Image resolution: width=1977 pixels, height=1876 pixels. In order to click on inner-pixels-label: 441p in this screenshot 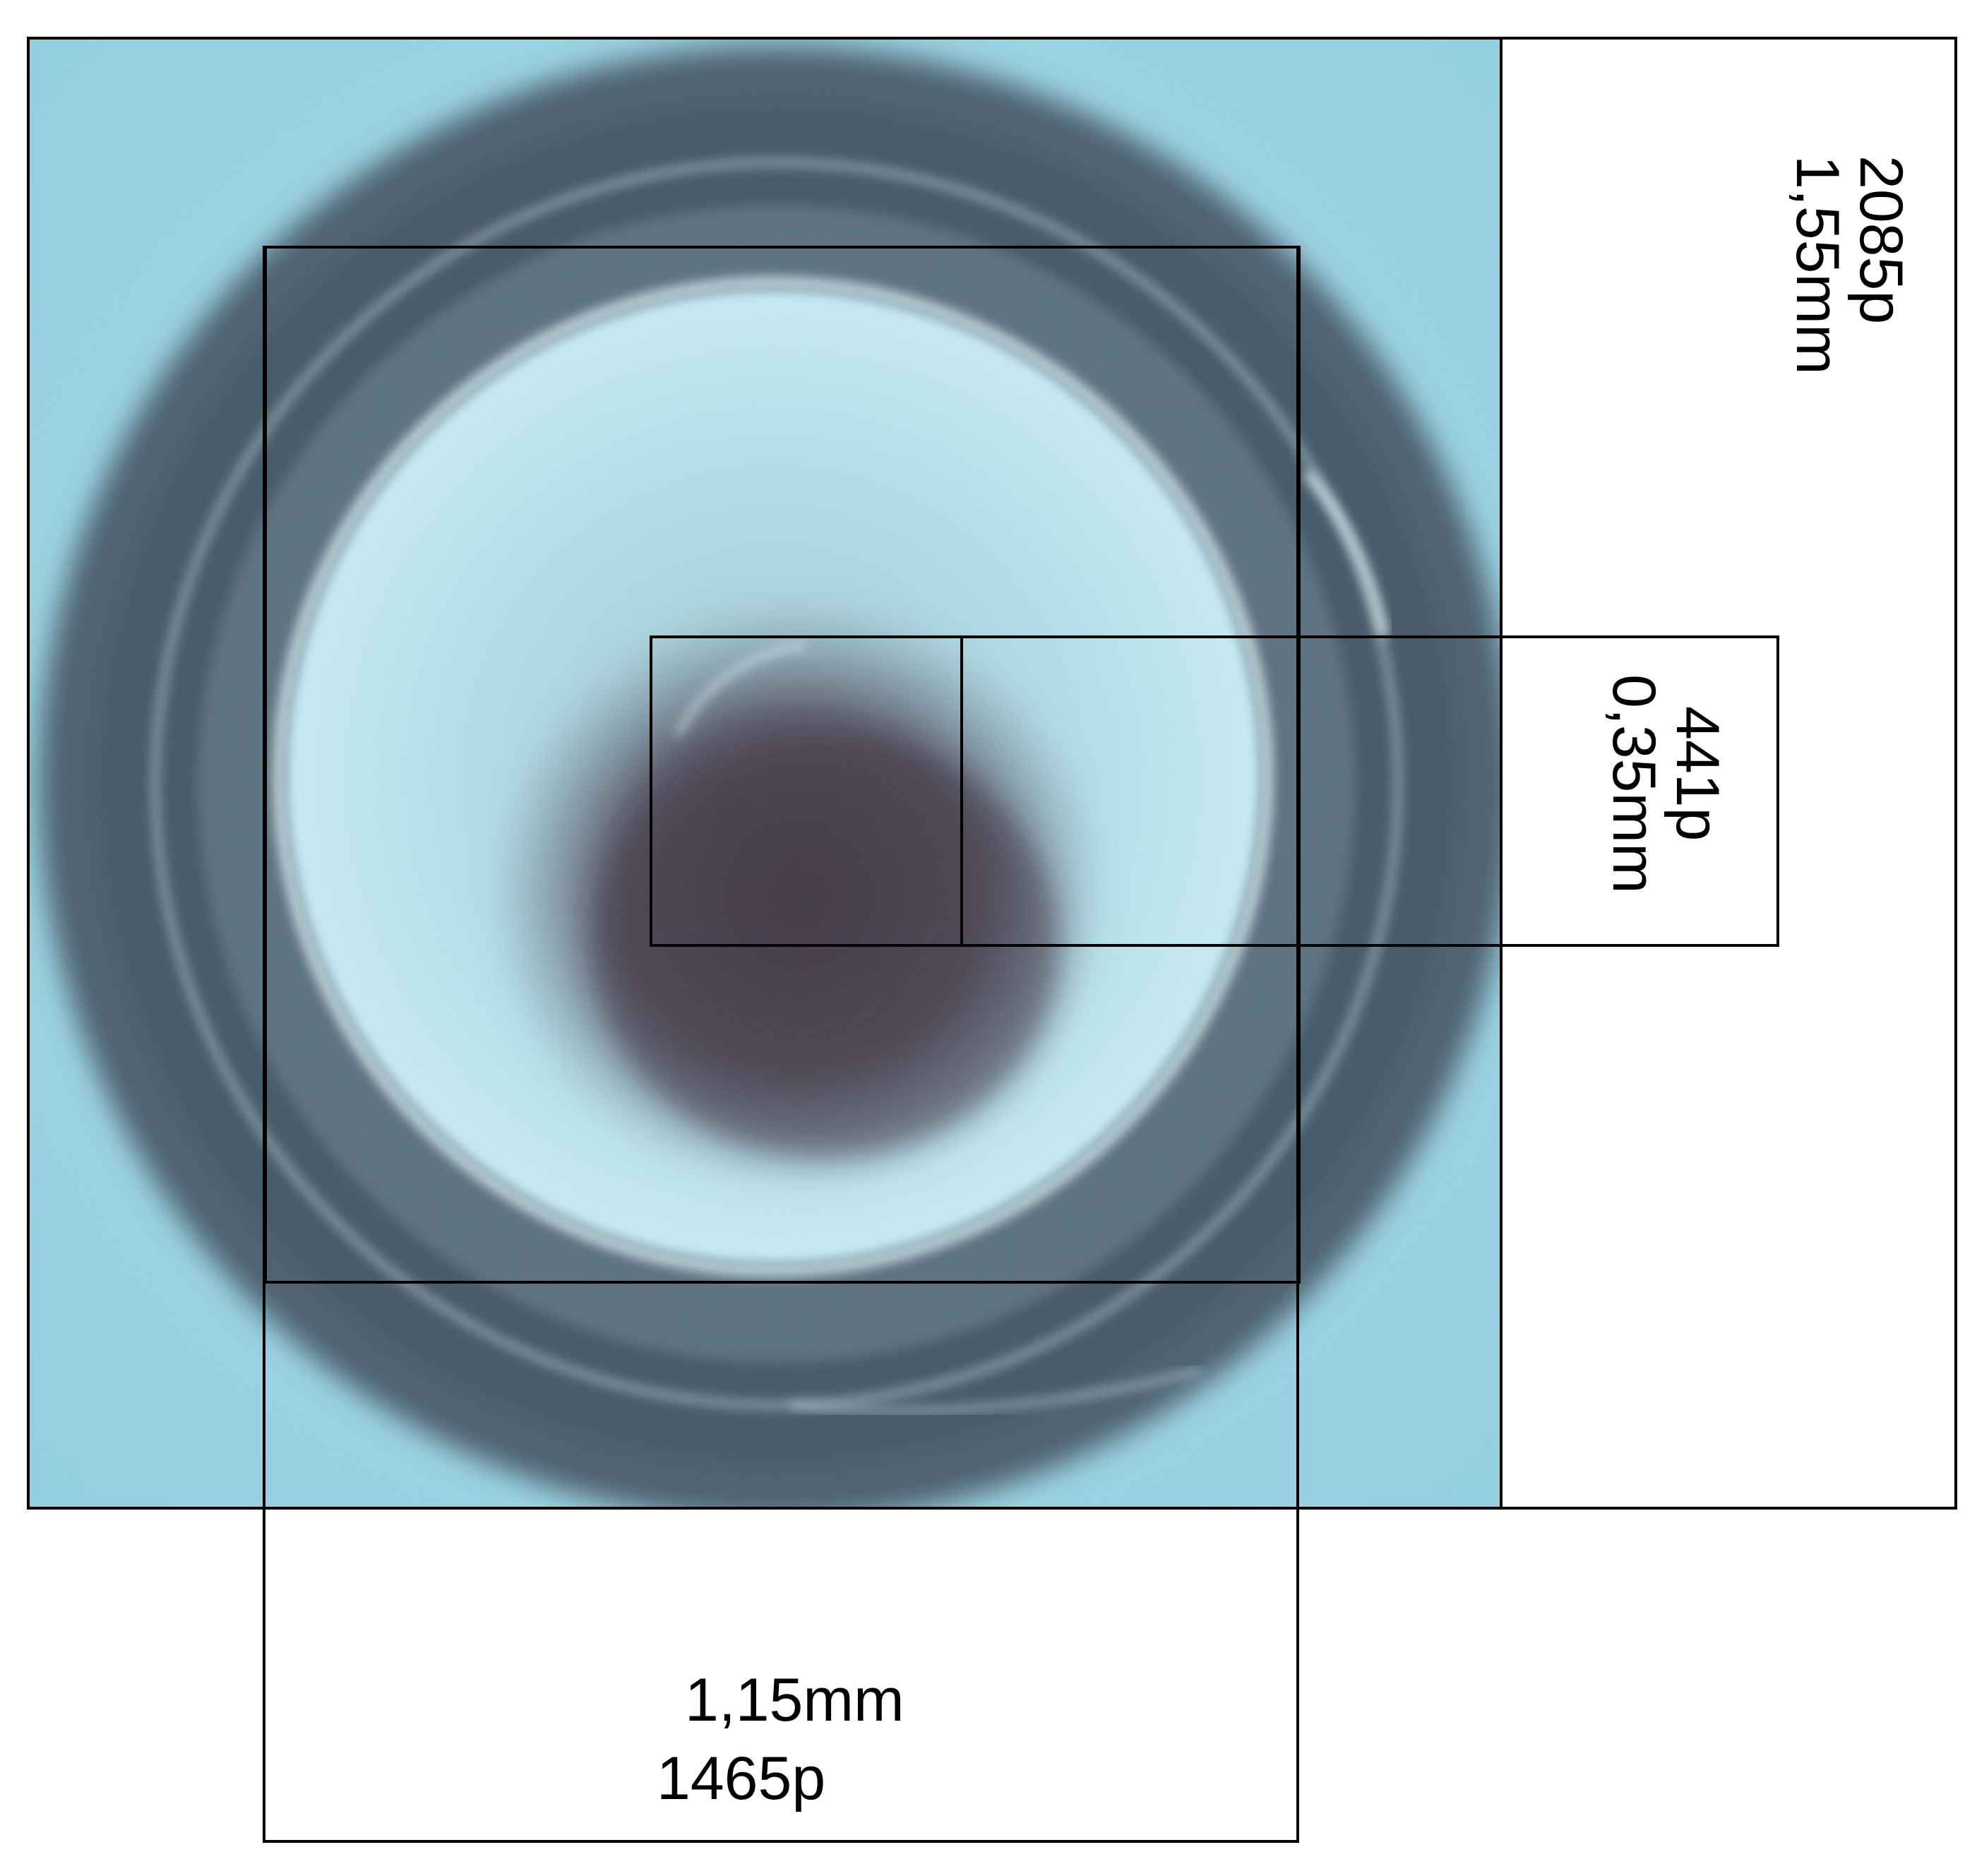, I will do `click(1697, 774)`.